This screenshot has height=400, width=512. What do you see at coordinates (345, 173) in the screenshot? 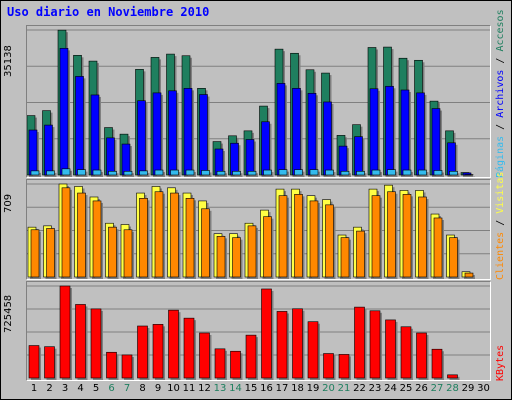
I see `bar-páginas-day-21` at bounding box center [345, 173].